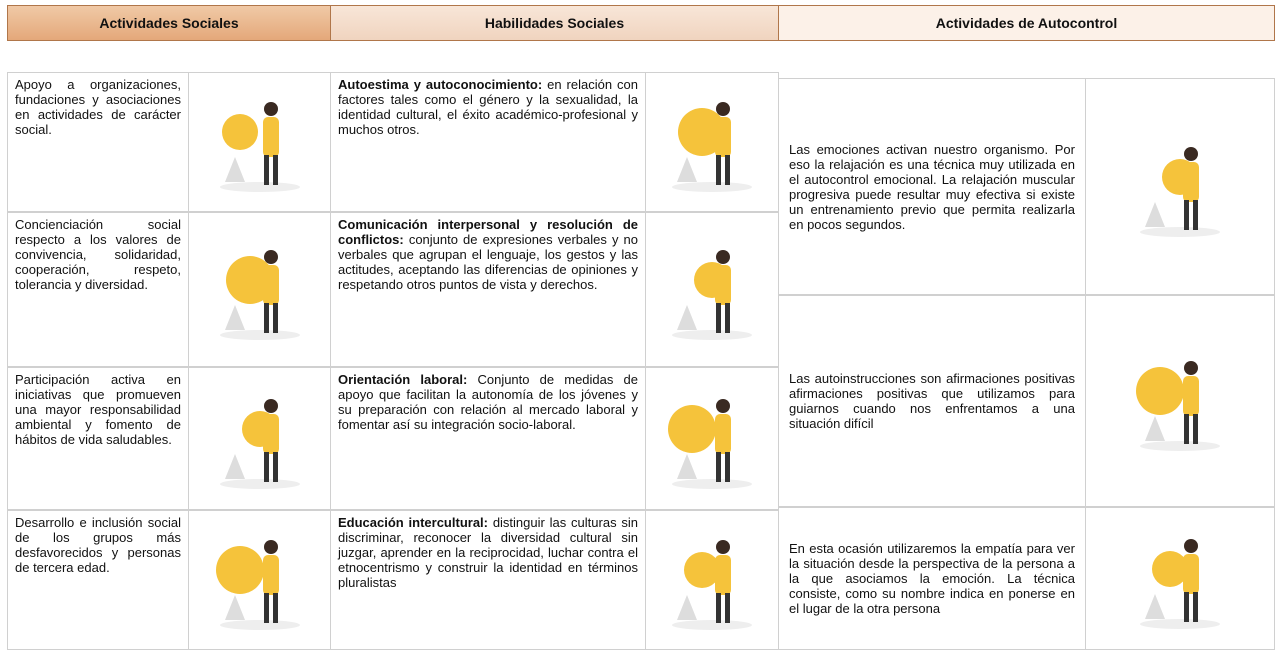 This screenshot has height=652, width=1280. Describe the element at coordinates (440, 84) in the screenshot. I see `skill-title: Autoestima y autoconocimiento:` at that location.